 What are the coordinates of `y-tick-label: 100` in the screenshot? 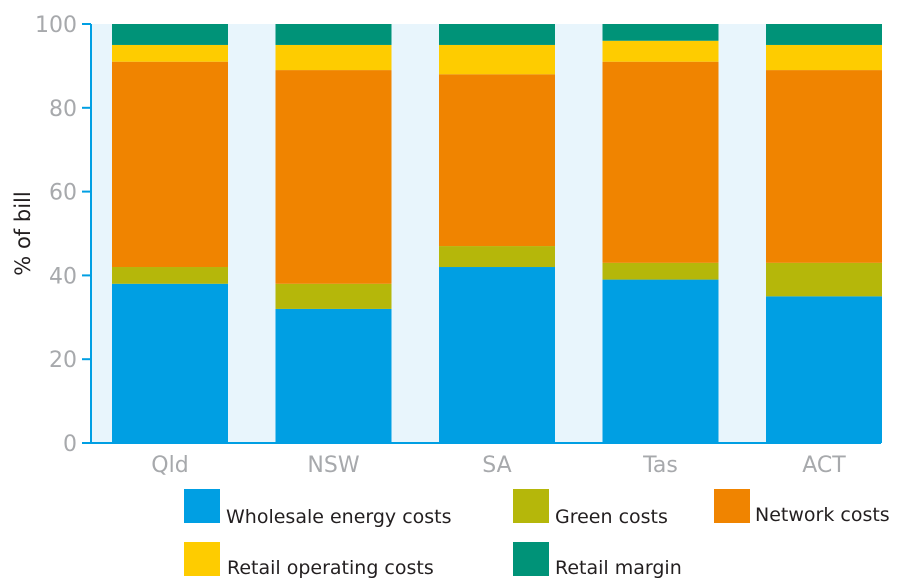 It's located at (56, 25).